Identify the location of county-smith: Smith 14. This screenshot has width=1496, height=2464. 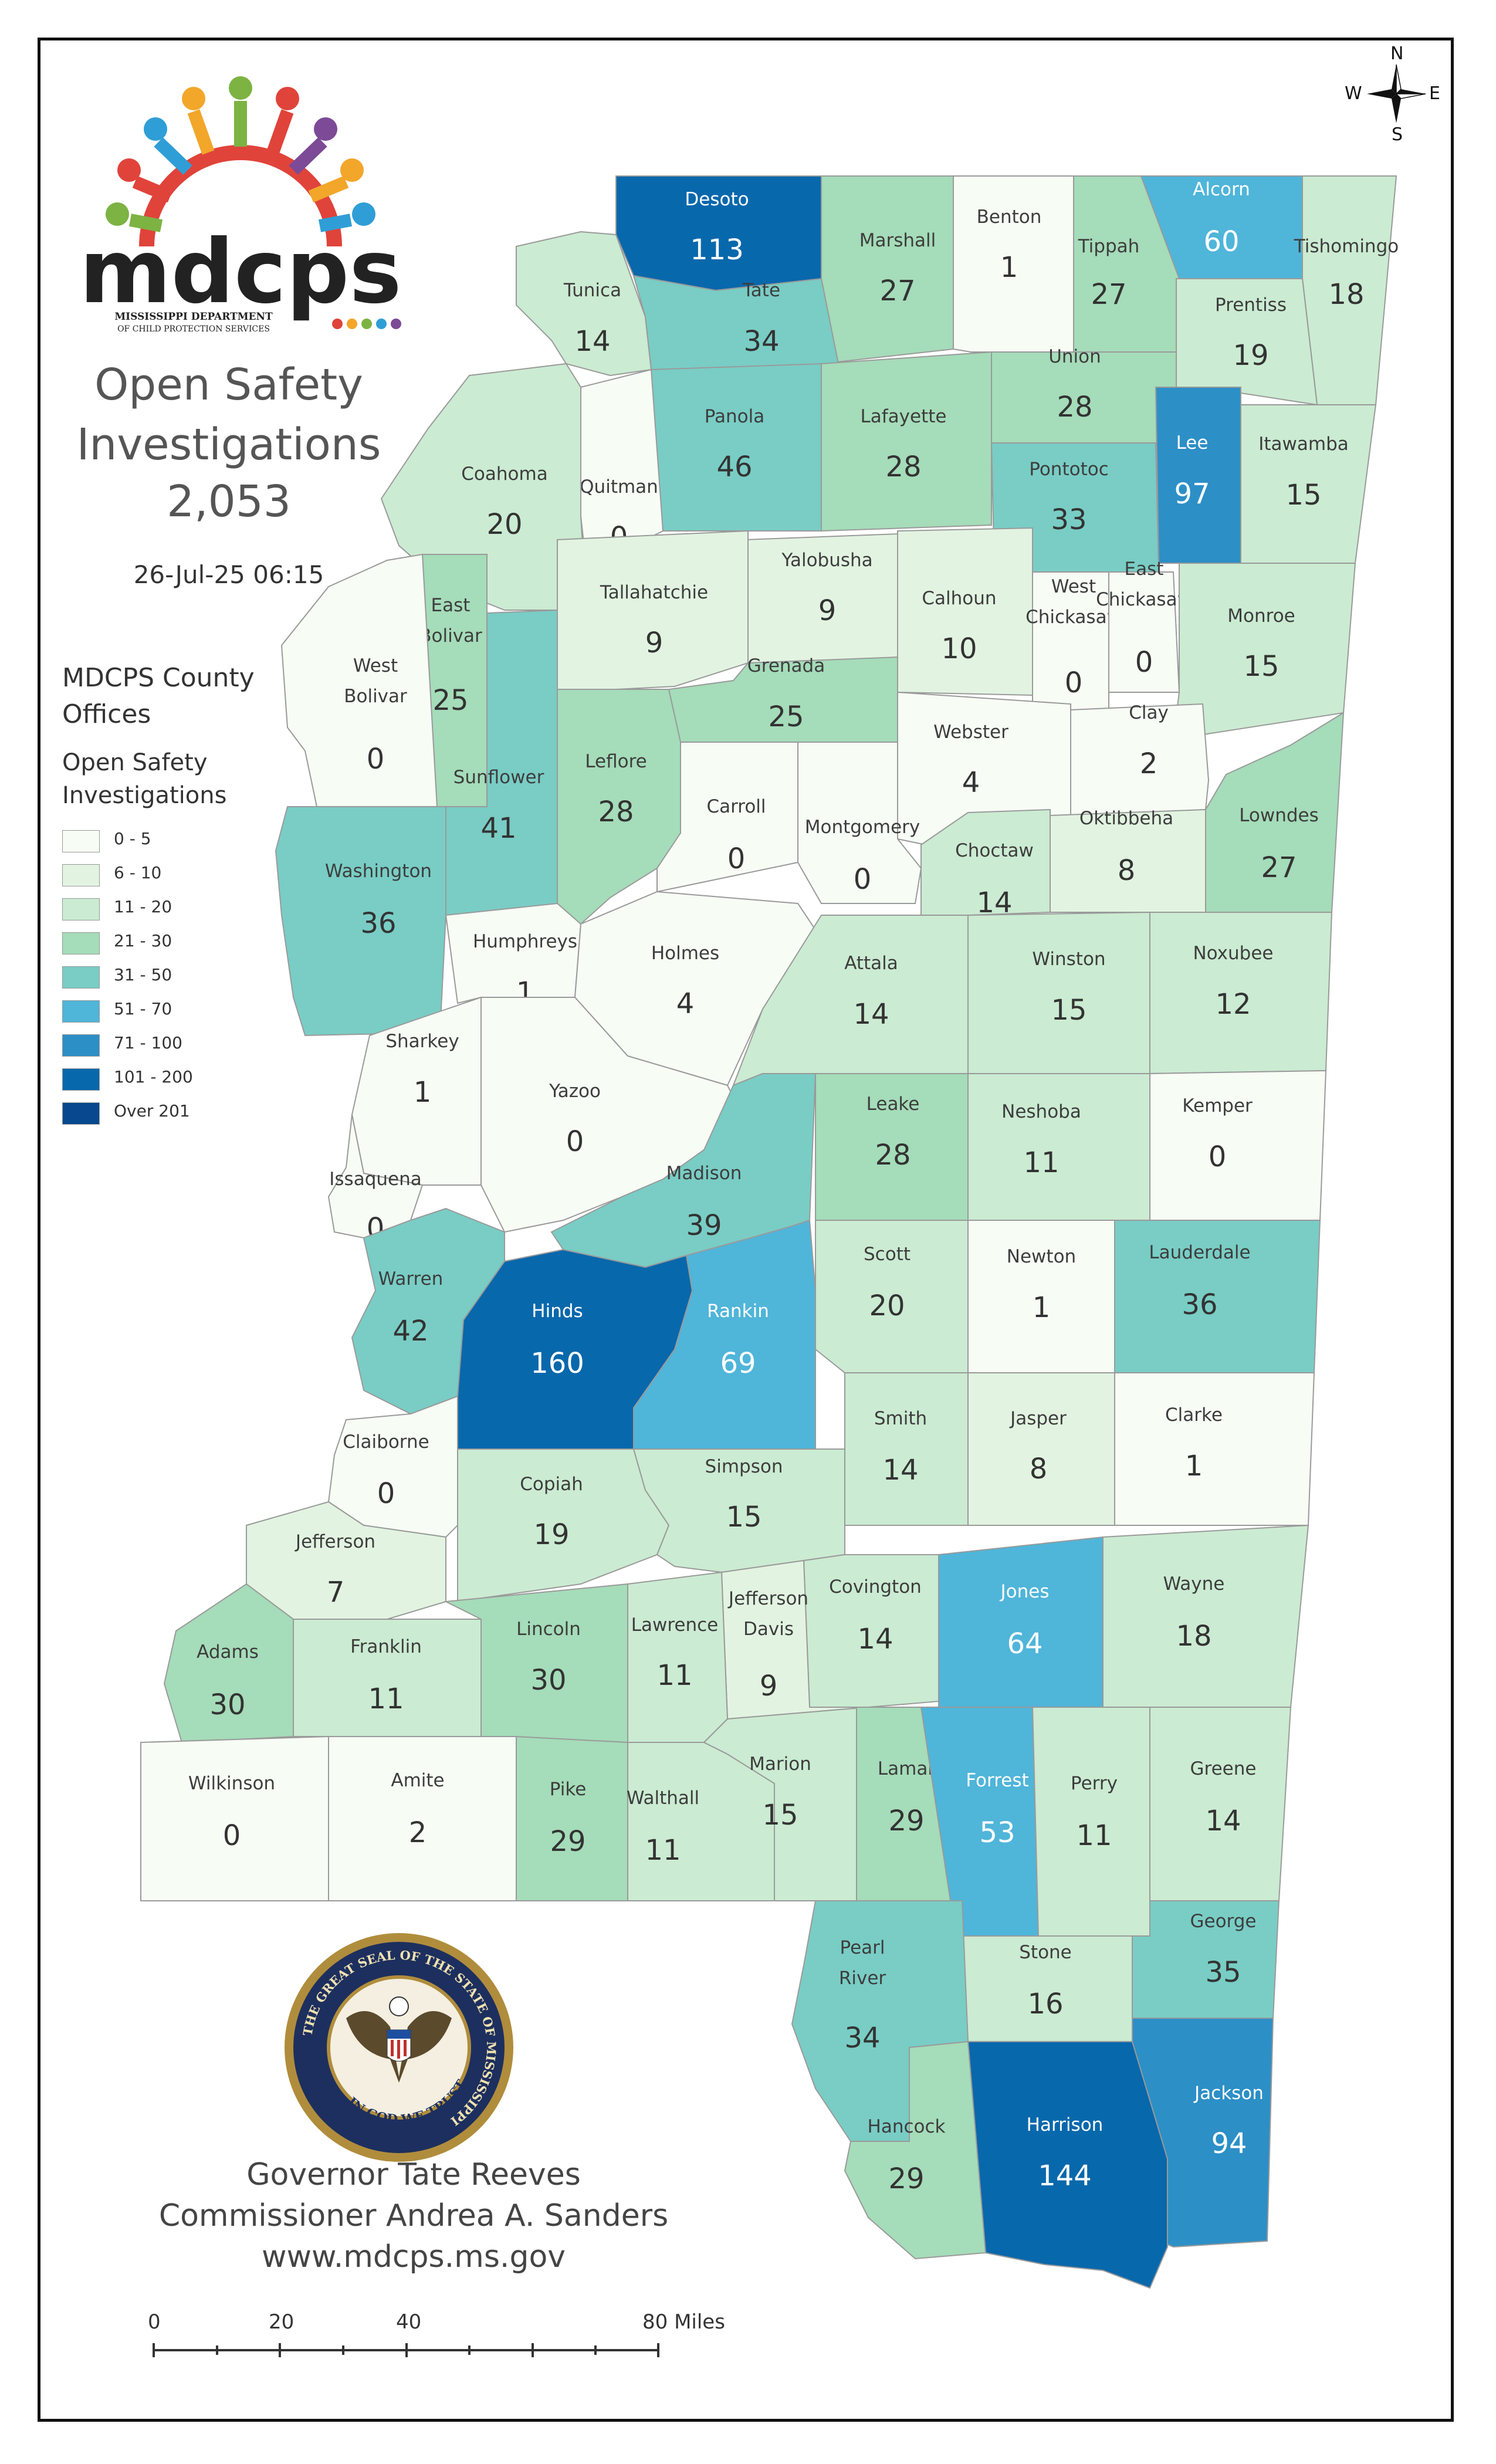
(906, 1449).